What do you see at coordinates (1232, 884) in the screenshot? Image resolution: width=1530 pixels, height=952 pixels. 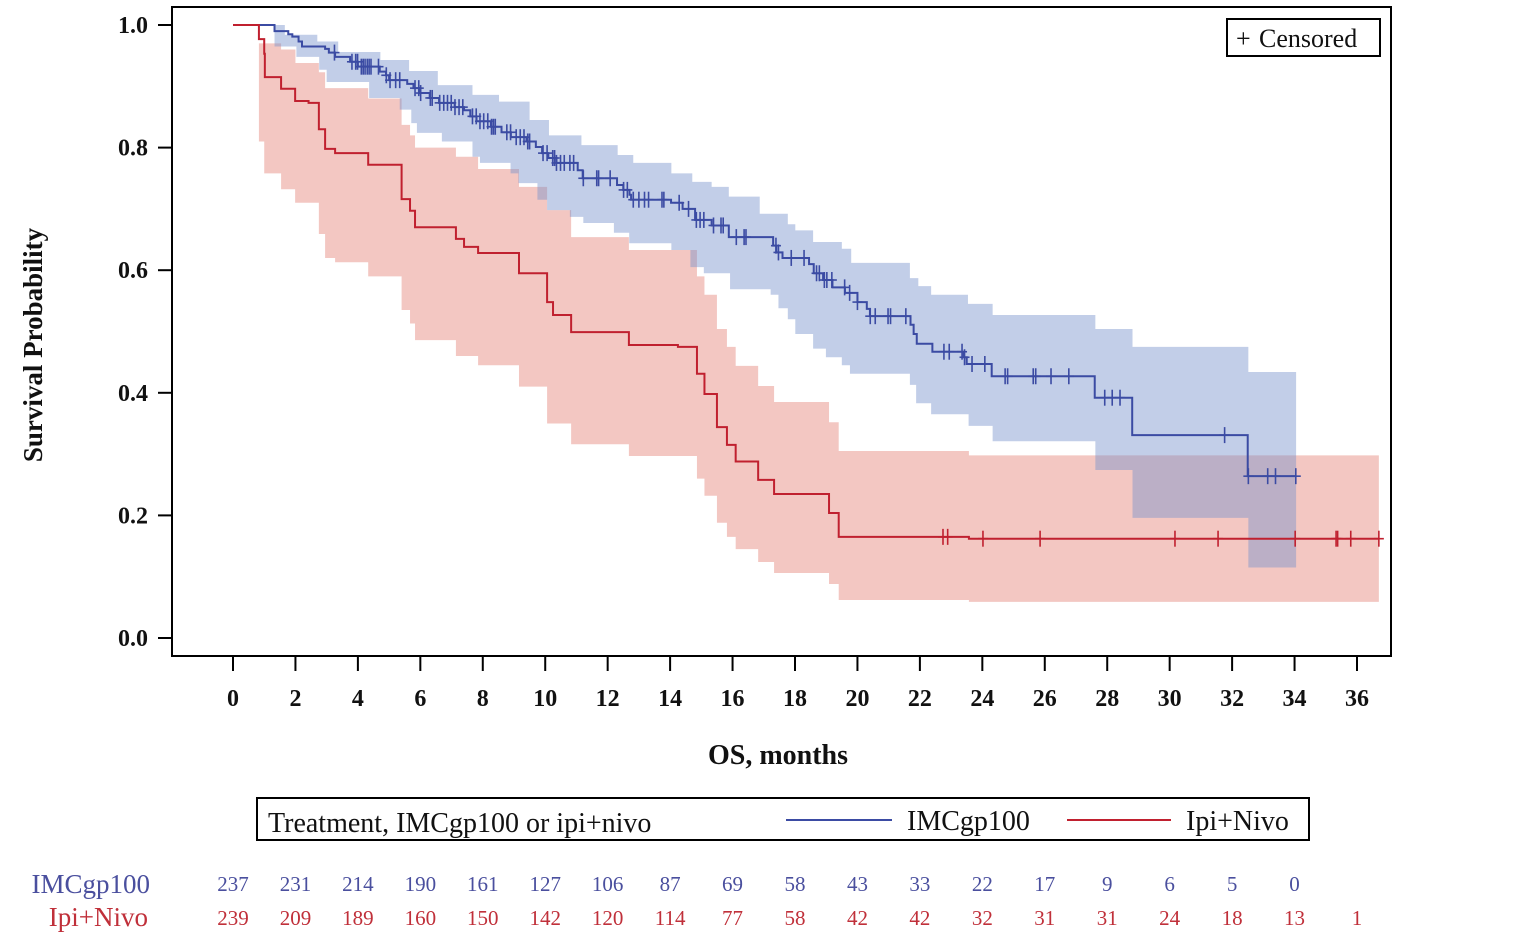 I see `at-risk-value: 5` at bounding box center [1232, 884].